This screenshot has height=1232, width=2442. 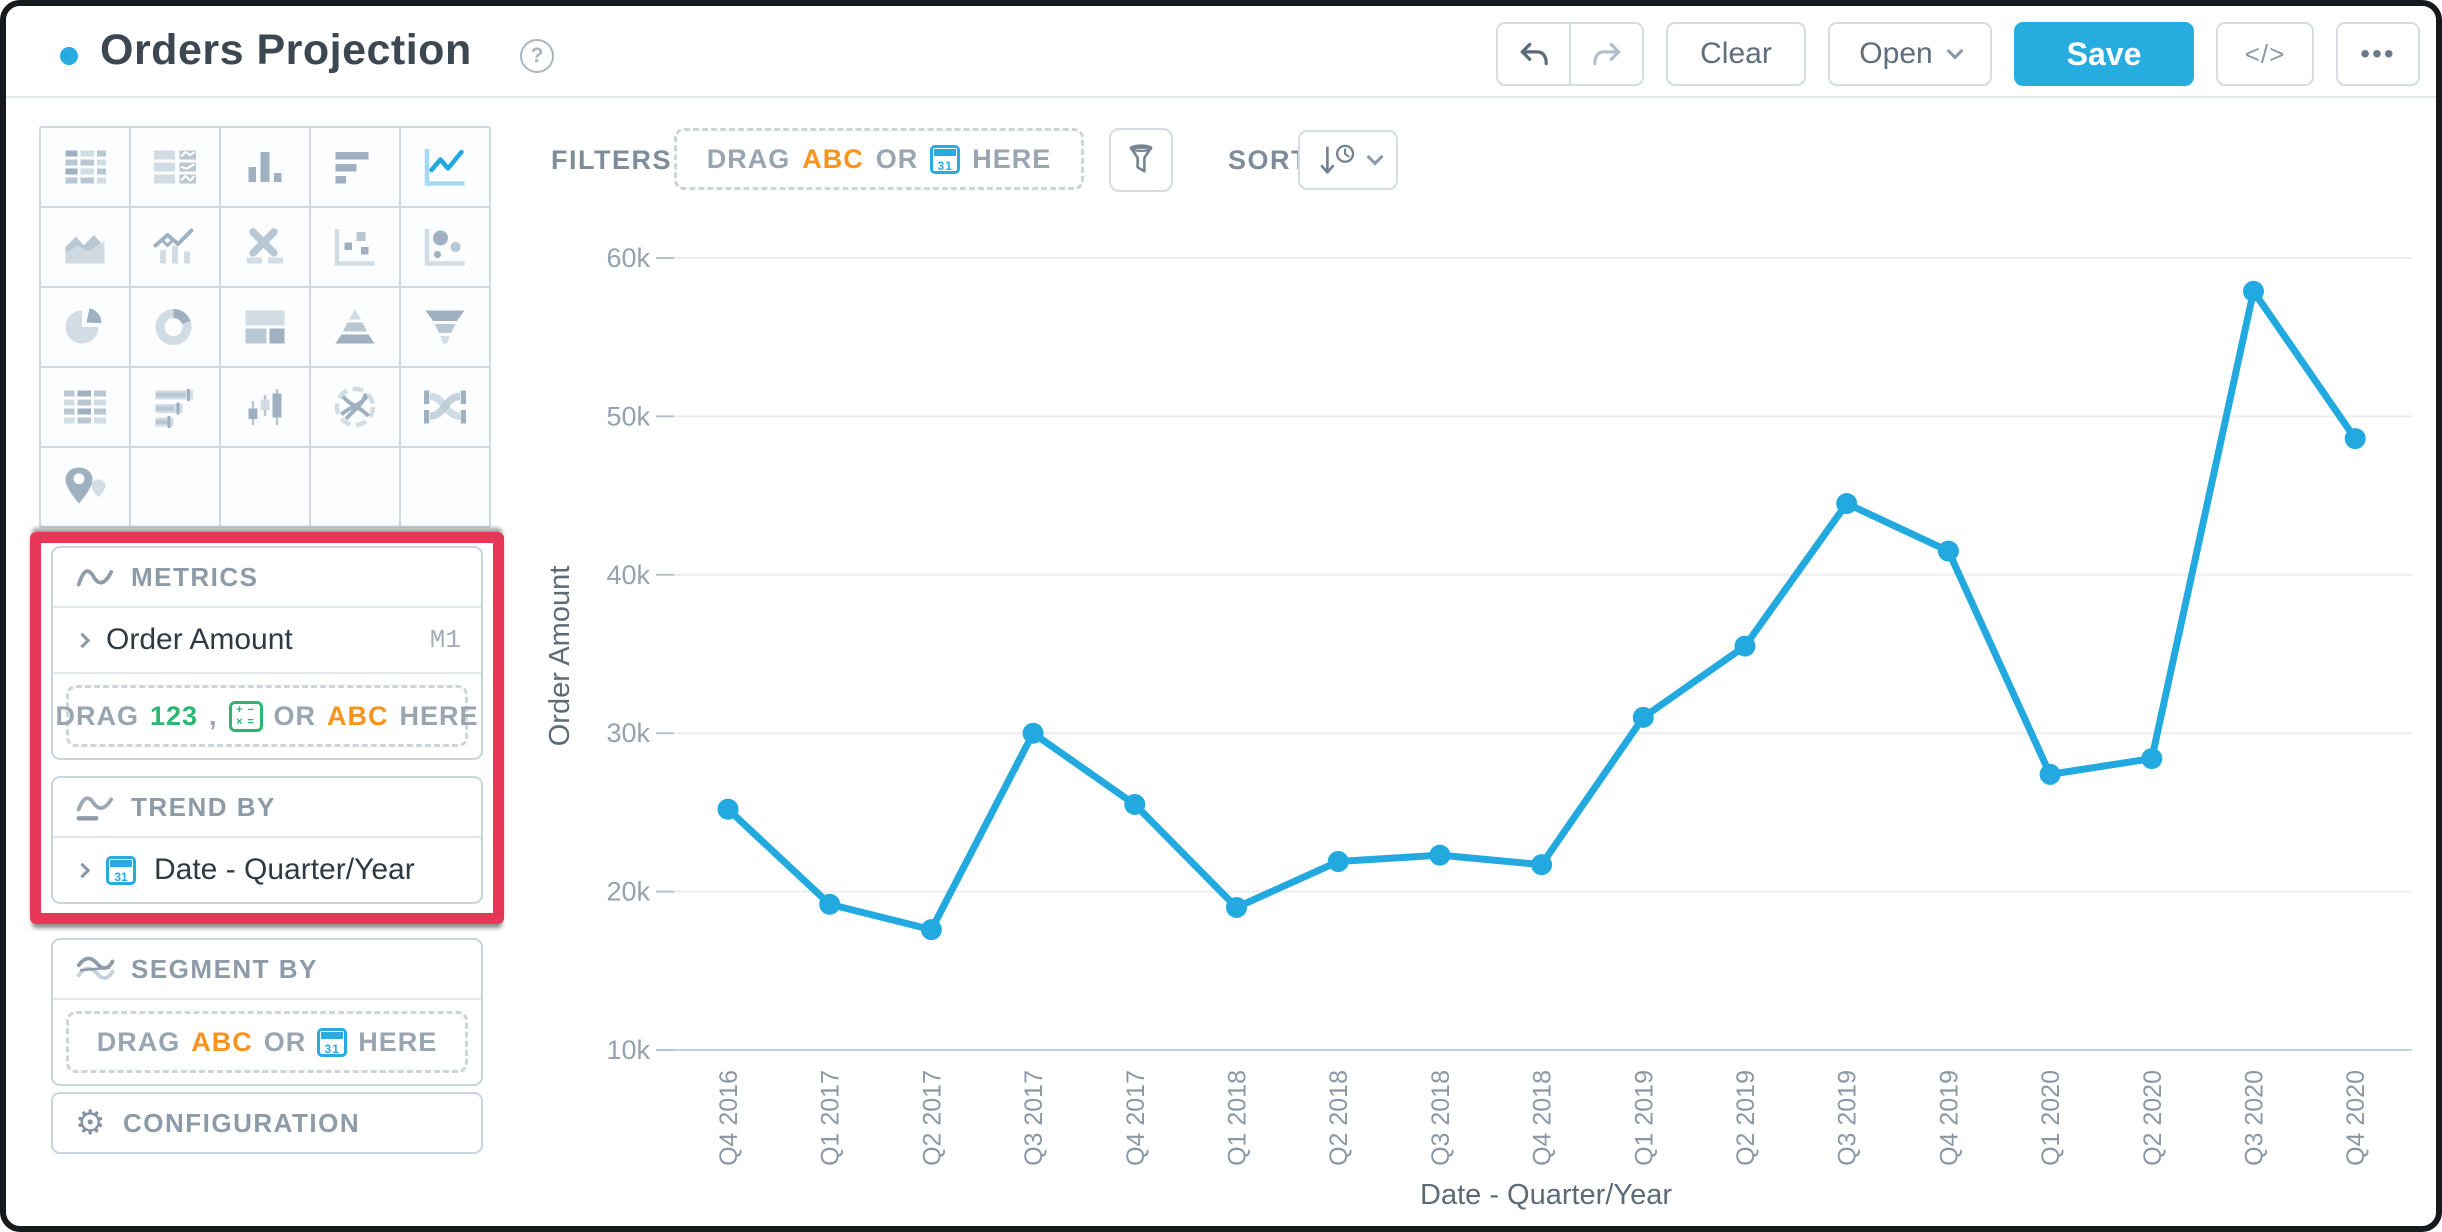 I want to click on x-tick-label: Q2 2019, so click(x=1746, y=1118).